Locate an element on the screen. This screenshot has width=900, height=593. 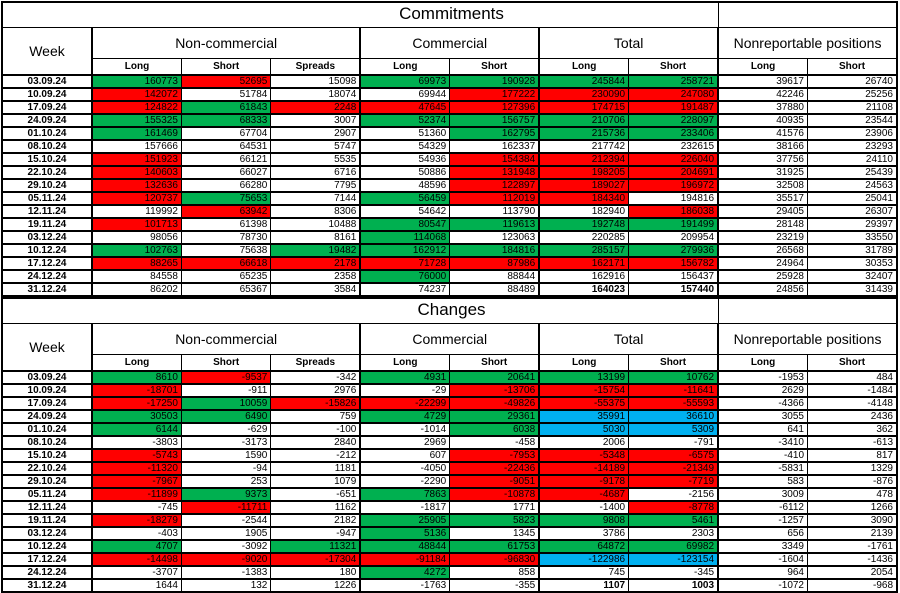
value-cell: 184816 is located at coordinates (494, 250).